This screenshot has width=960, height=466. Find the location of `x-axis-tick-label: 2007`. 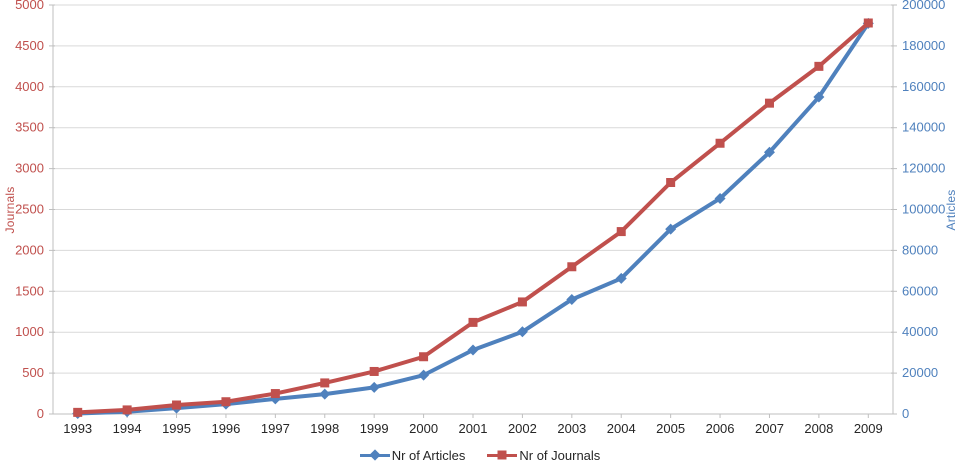

x-axis-tick-label: 2007 is located at coordinates (769, 428).